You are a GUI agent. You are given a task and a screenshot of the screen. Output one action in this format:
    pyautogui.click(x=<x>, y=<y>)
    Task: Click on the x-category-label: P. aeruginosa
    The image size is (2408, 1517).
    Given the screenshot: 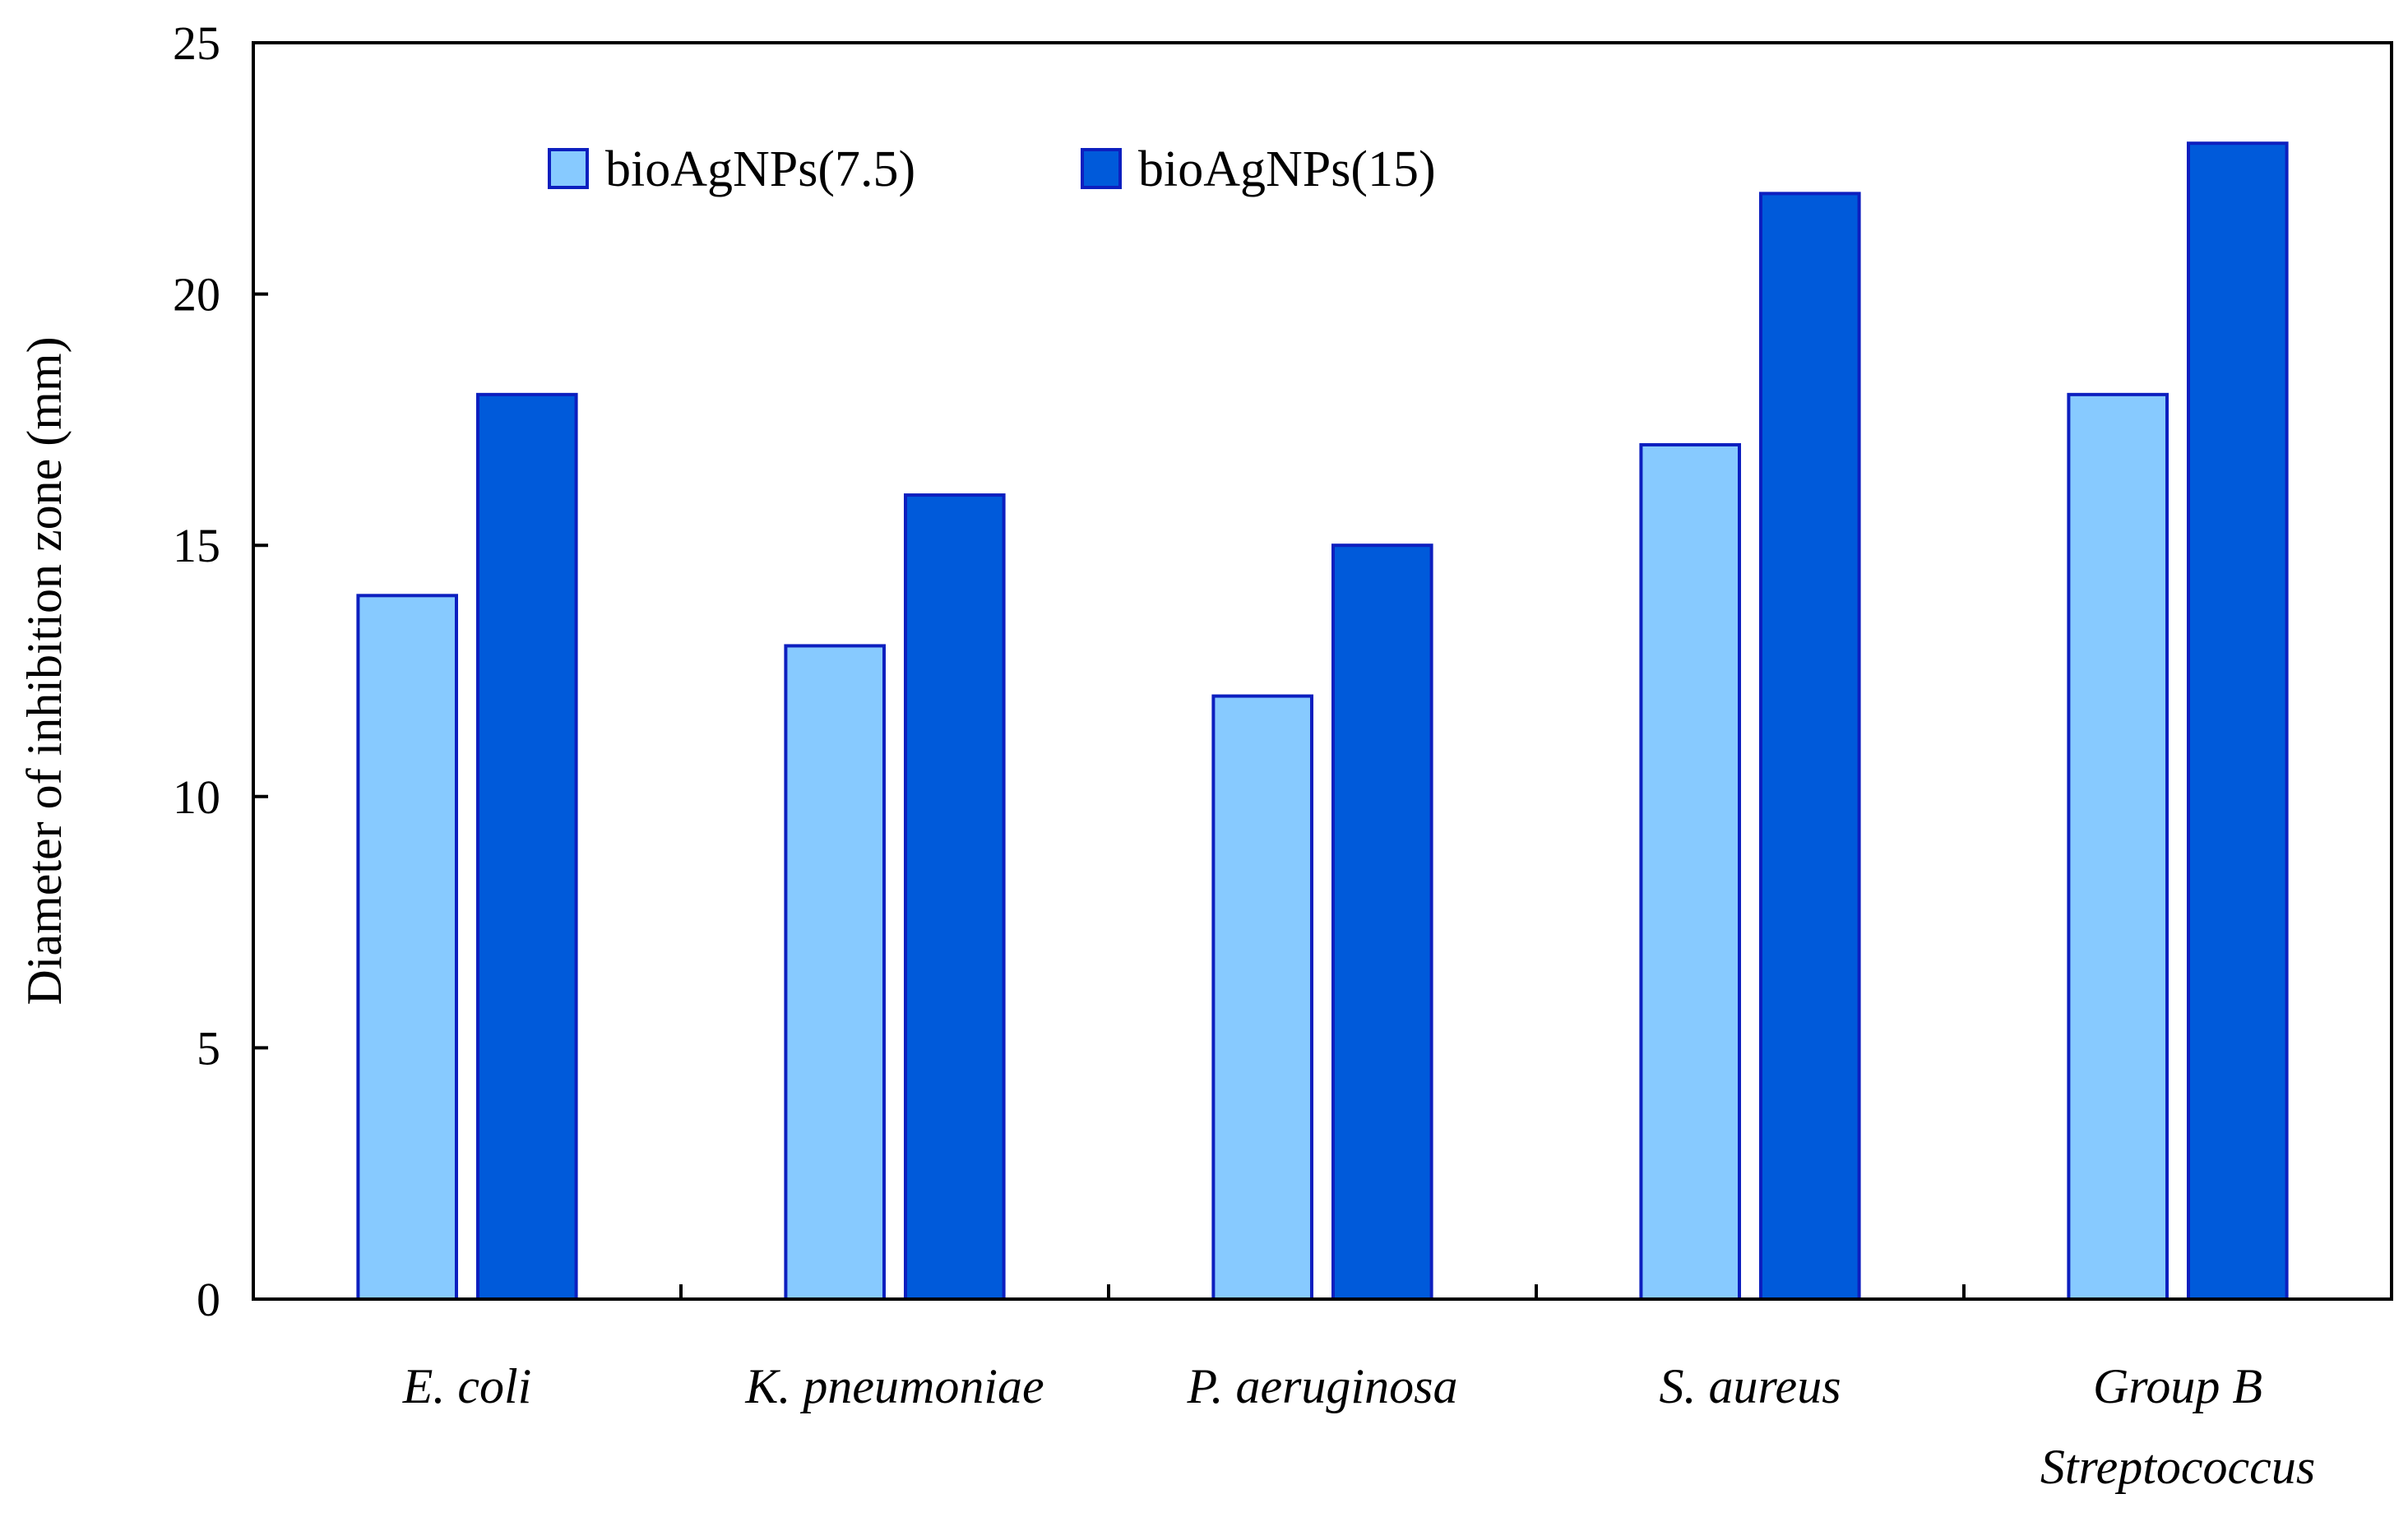 What is the action you would take?
    pyautogui.click(x=1322, y=1386)
    